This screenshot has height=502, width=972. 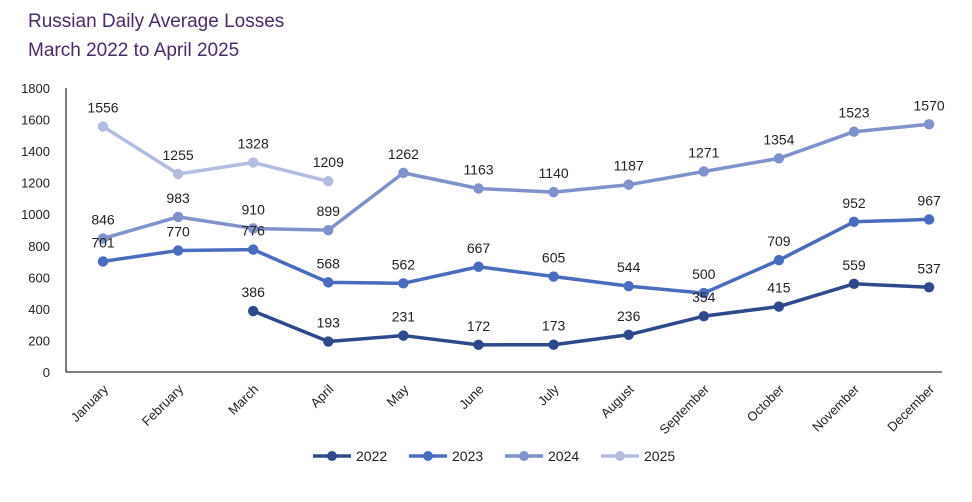 I want to click on legend-marker-2022, so click(x=332, y=456).